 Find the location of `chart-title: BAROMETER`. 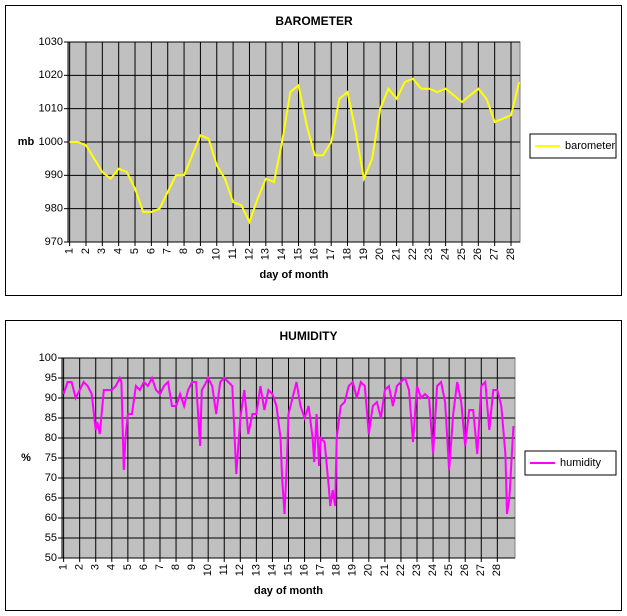

chart-title: BAROMETER is located at coordinates (314, 21).